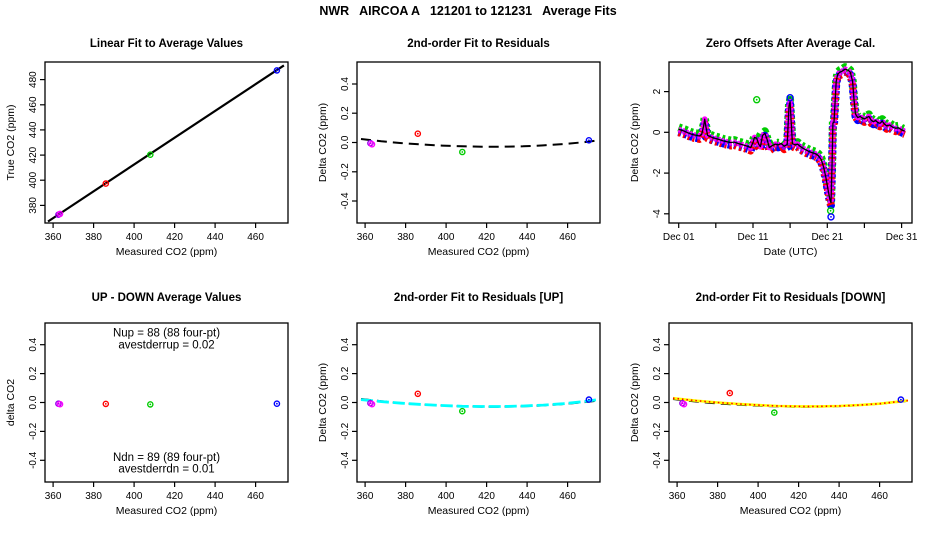 The image size is (936, 540). Describe the element at coordinates (33, 79) in the screenshot. I see `y-tick-label: 480` at that location.